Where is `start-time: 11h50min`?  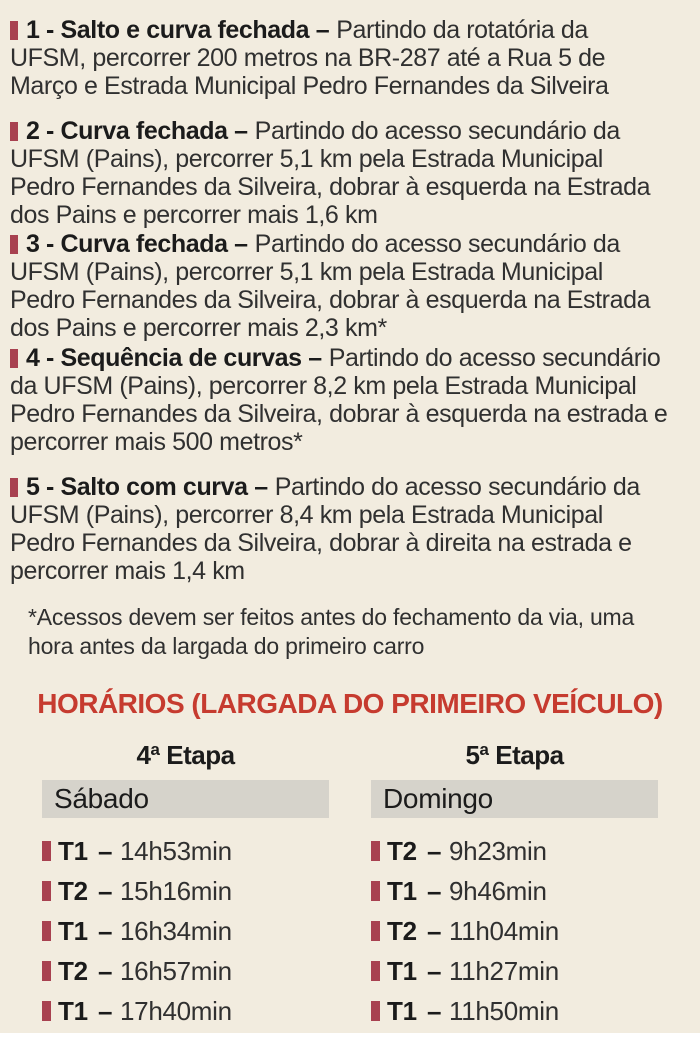 start-time: 11h50min is located at coordinates (504, 1010).